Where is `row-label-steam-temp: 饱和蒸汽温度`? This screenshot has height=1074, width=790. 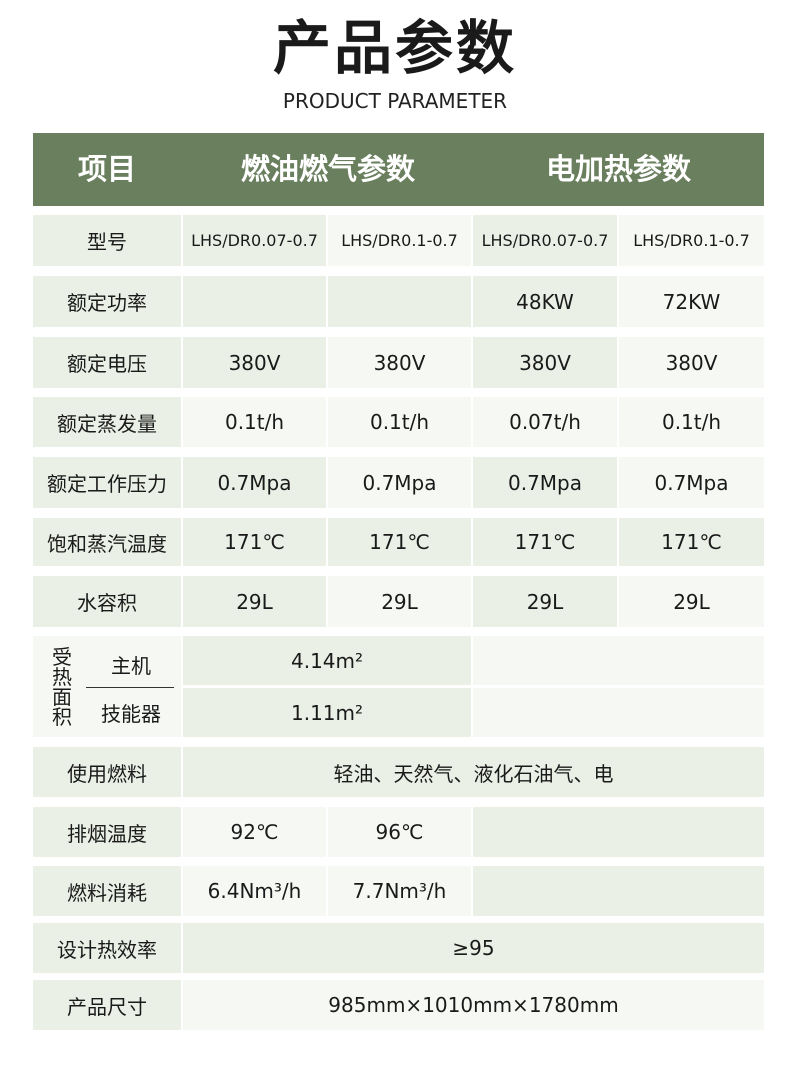
row-label-steam-temp: 饱和蒸汽温度 is located at coordinates (107, 542).